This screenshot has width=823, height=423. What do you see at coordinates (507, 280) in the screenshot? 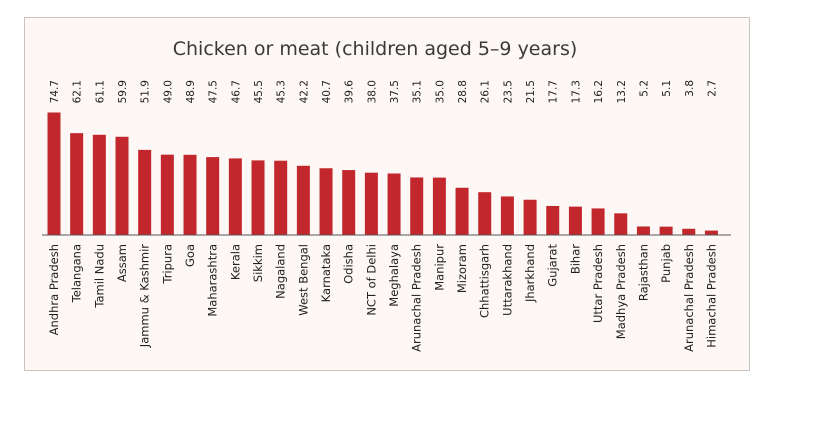
I see `category-label: Uttarakhand` at bounding box center [507, 280].